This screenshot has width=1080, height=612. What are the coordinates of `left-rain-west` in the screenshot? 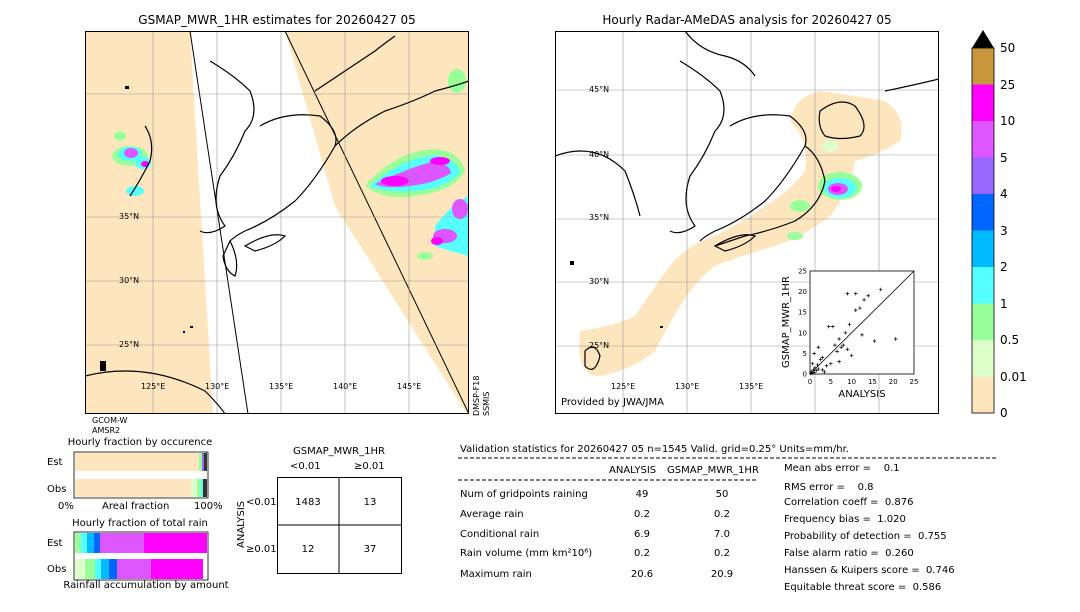 It's located at (131, 163).